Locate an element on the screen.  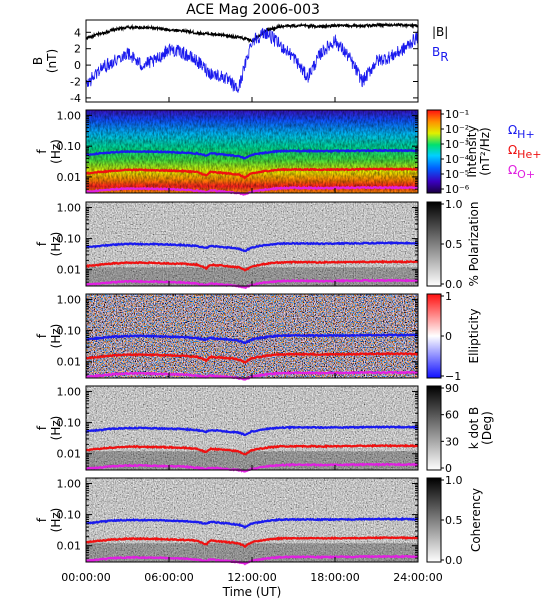
x-axis-label: Time (UT) is located at coordinates (252, 592).